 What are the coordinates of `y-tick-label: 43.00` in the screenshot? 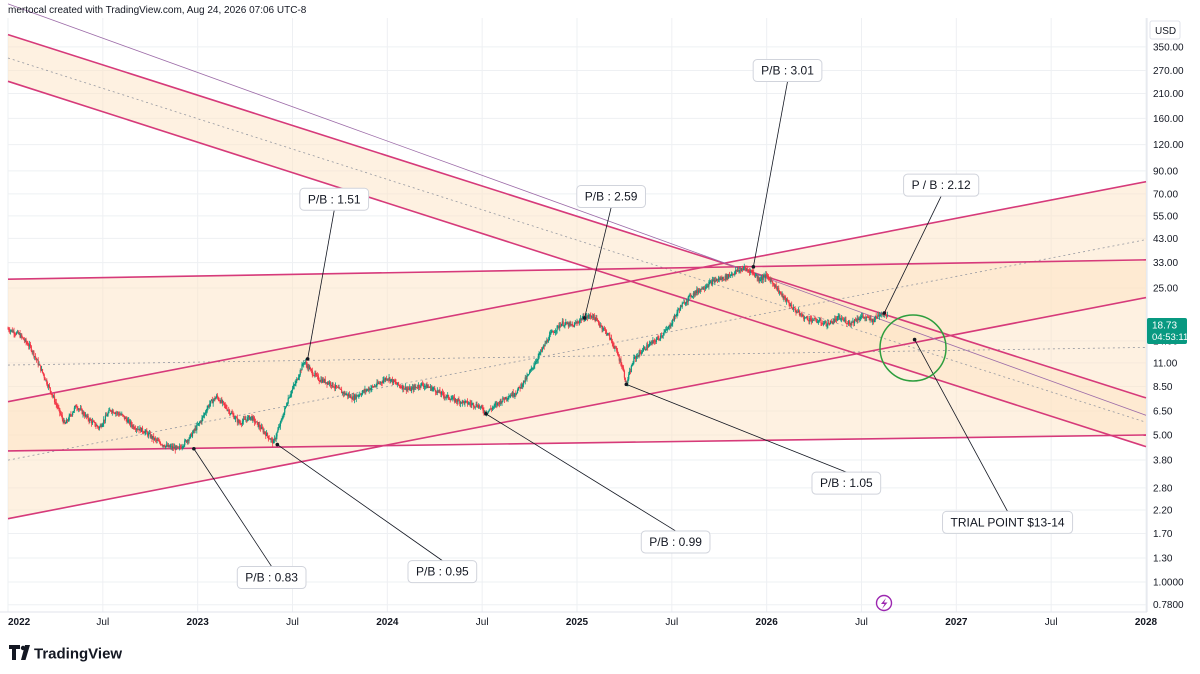 It's located at (1165, 239).